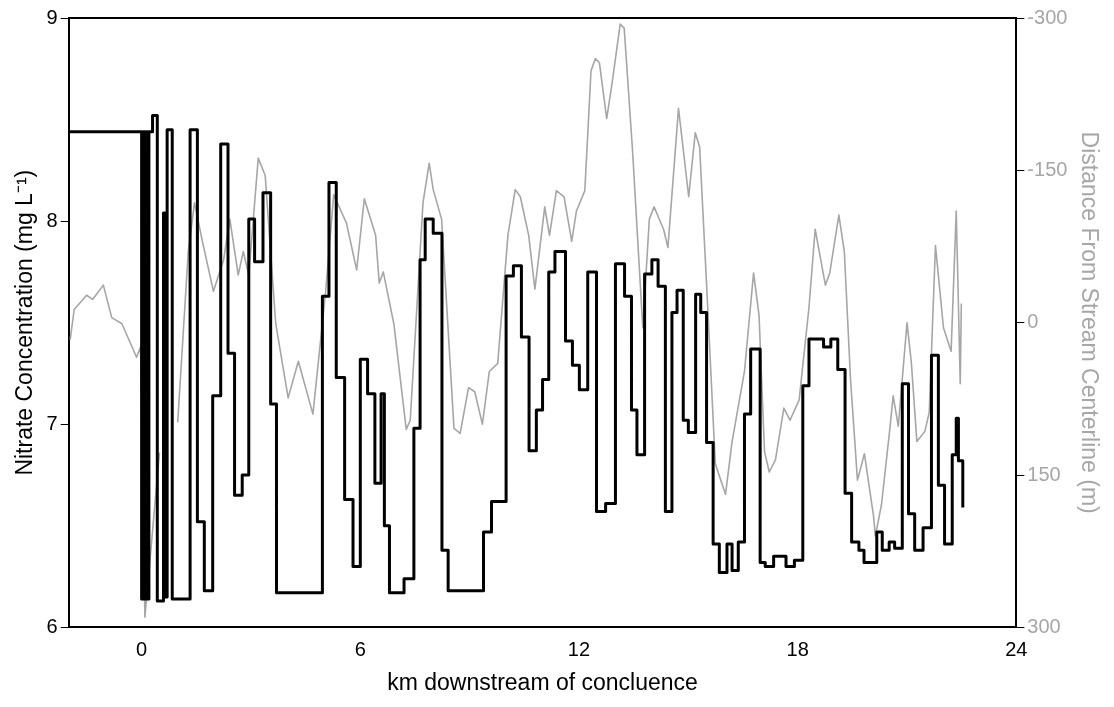 The width and height of the screenshot is (1114, 707). Describe the element at coordinates (1089, 322) in the screenshot. I see `y2-axis-title: Distance From Stream Centerline (m)` at that location.